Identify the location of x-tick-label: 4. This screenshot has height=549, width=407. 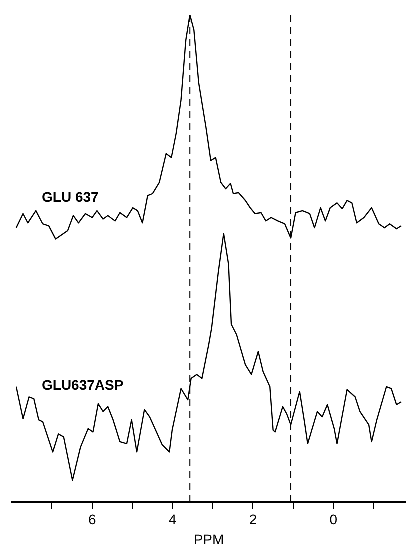
(172, 520).